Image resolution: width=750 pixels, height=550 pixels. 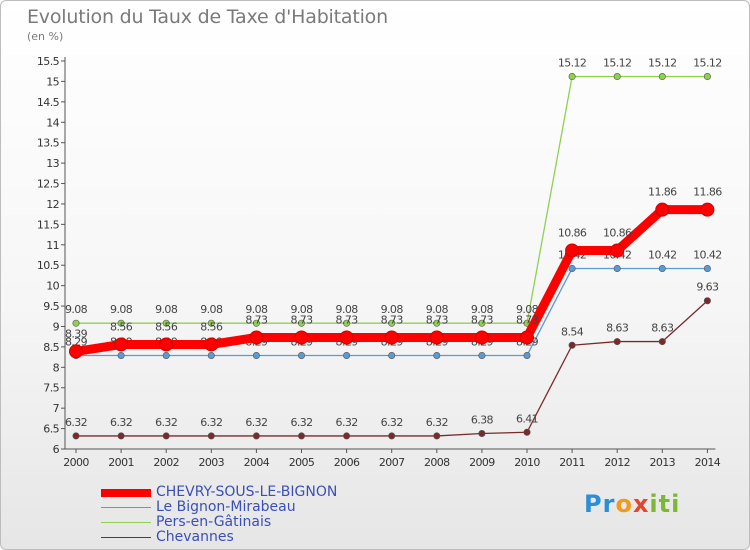 I want to click on legend-label: Pers-en-Gâtinais, so click(x=214, y=522).